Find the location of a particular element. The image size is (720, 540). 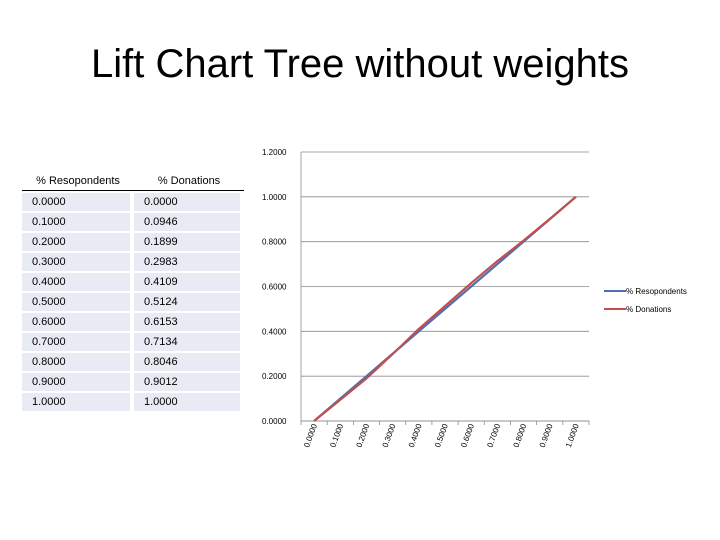

table-row: 1.0000 1.0000 is located at coordinates (133, 402).